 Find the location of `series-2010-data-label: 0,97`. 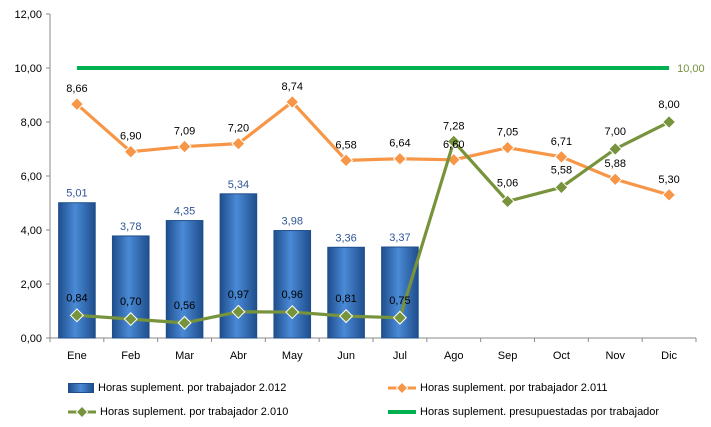

series-2010-data-label: 0,97 is located at coordinates (238, 295).